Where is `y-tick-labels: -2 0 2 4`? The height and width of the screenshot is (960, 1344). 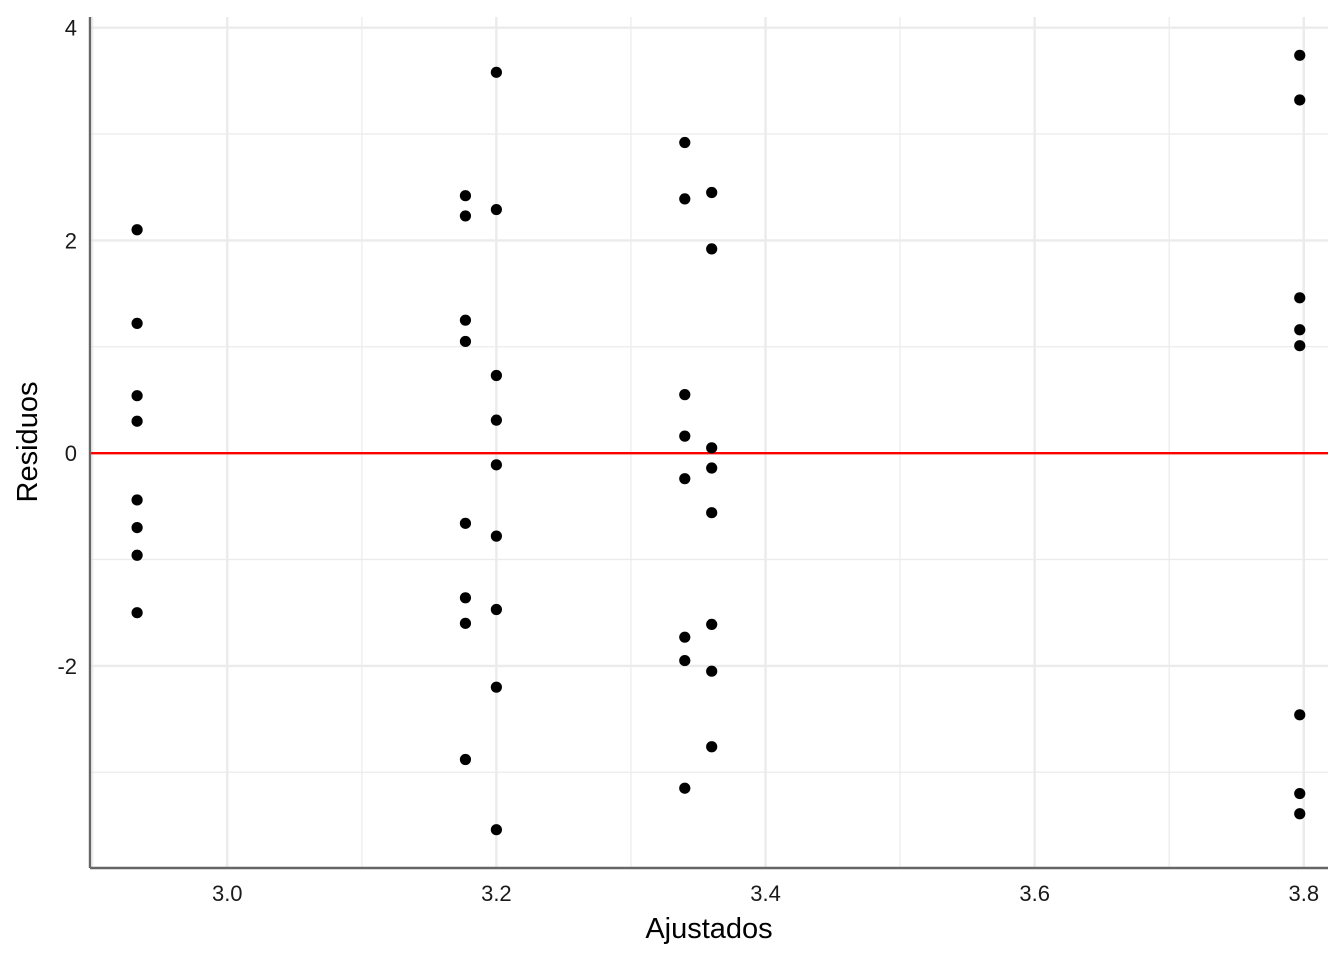
y-tick-labels: -2 0 2 4 is located at coordinates (67, 347).